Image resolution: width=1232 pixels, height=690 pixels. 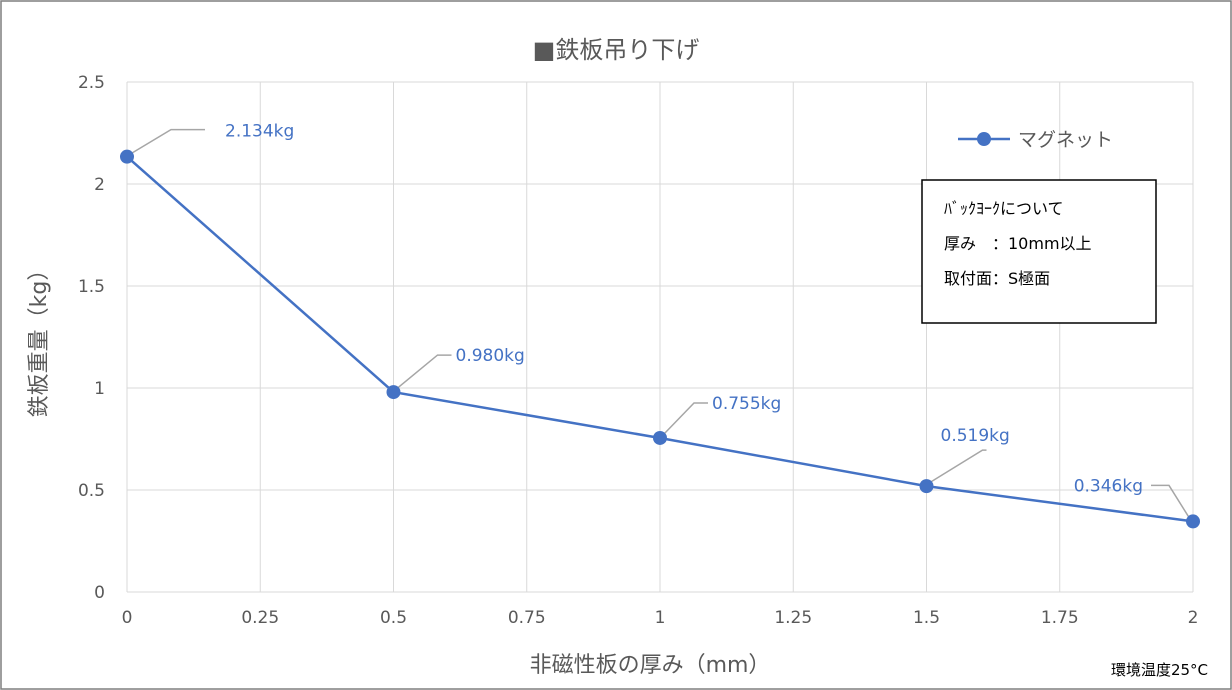 What do you see at coordinates (616, 50) in the screenshot?
I see `chart-title: ■鉄板吊り下げ` at bounding box center [616, 50].